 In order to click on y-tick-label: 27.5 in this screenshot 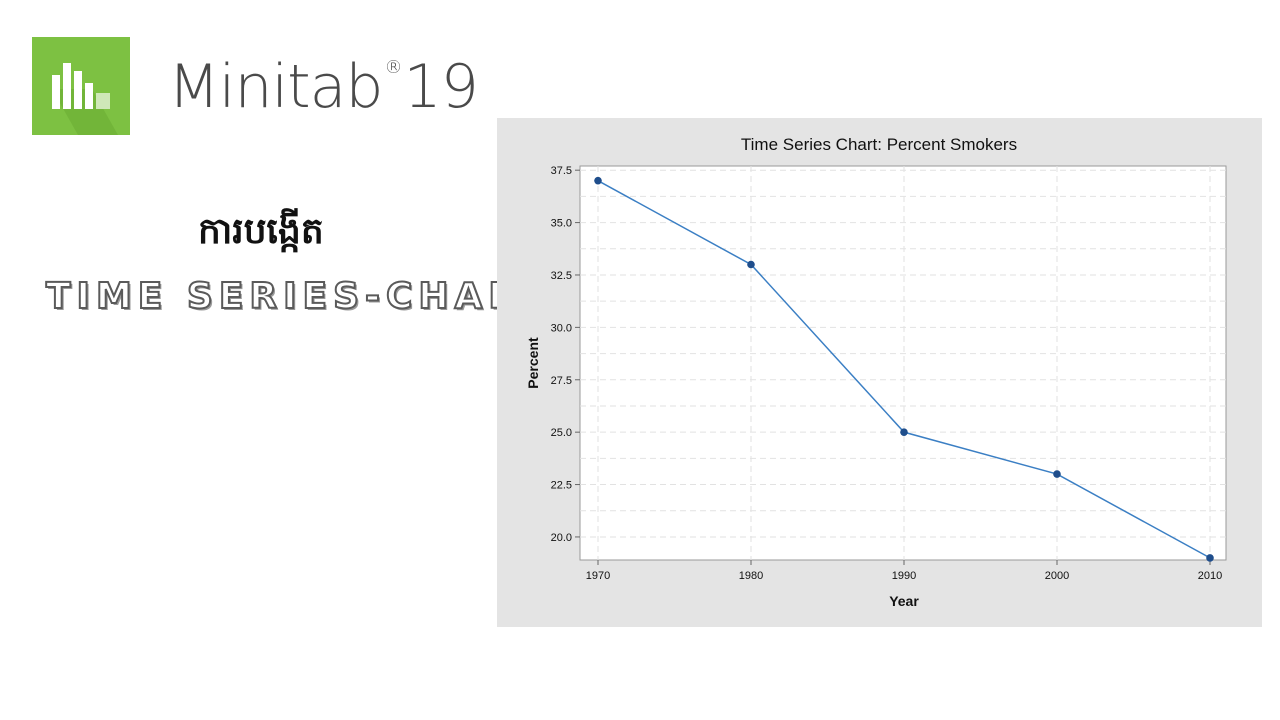, I will do `click(561, 381)`.